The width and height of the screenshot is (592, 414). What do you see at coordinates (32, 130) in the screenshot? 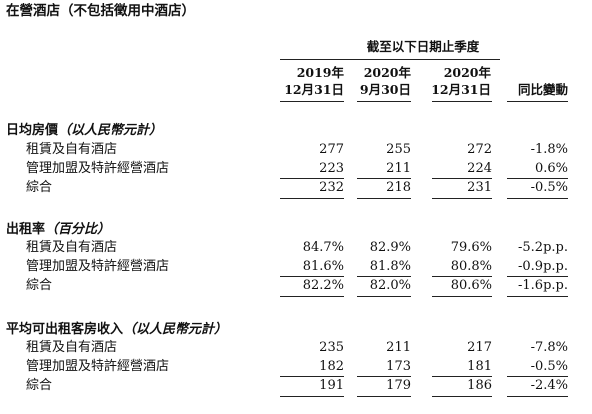
I see `section-title-text: 日均房價` at bounding box center [32, 130].